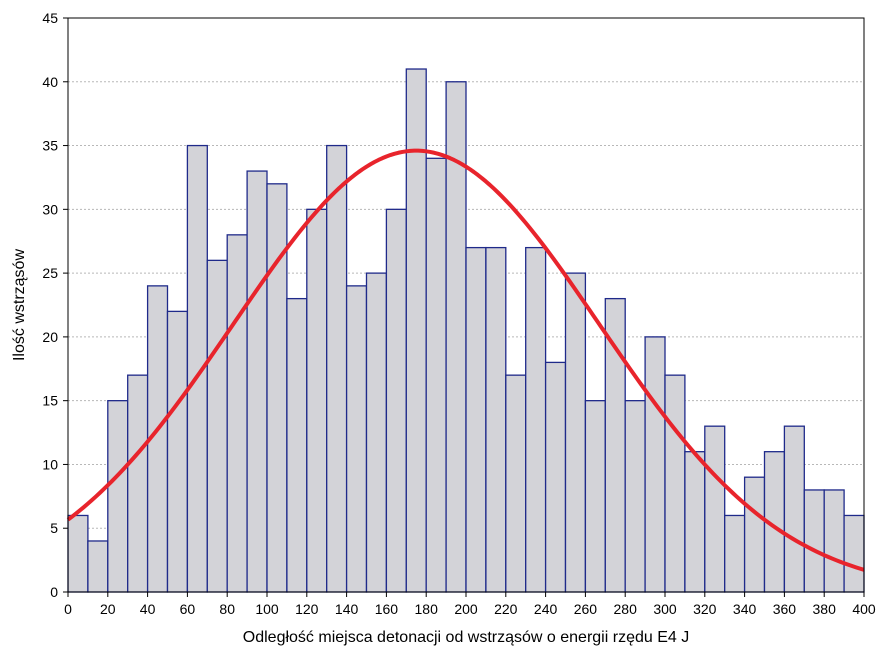 This screenshot has height=654, width=878. Describe the element at coordinates (745, 609) in the screenshot. I see `x-tick-label: 340` at that location.